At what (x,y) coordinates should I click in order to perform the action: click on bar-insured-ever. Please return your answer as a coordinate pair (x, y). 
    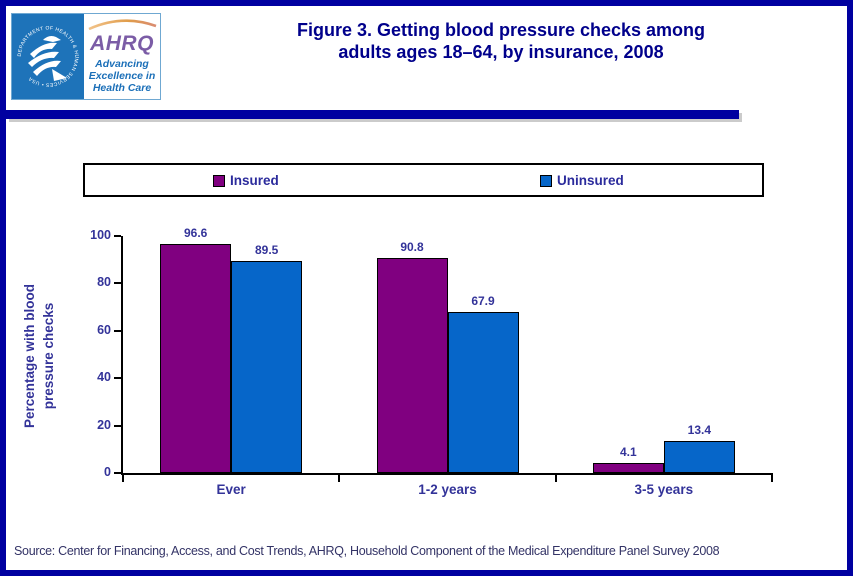
    Looking at the image, I should click on (196, 358).